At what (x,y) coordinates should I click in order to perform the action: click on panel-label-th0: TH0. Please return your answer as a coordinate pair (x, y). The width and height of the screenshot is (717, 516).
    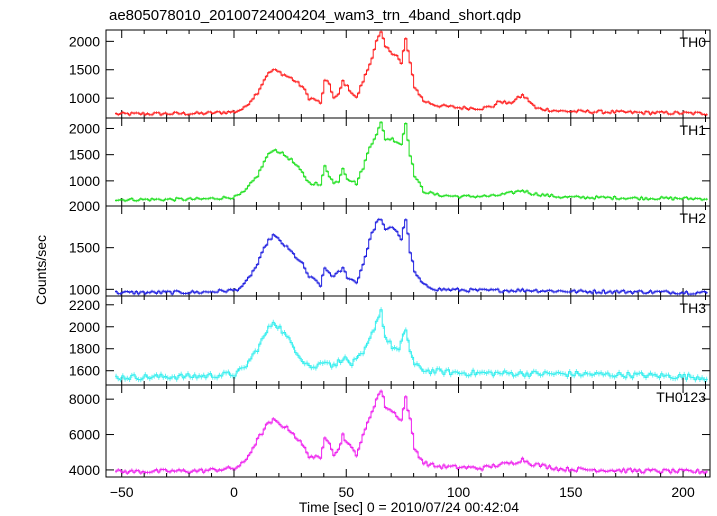
    Looking at the image, I should click on (693, 42).